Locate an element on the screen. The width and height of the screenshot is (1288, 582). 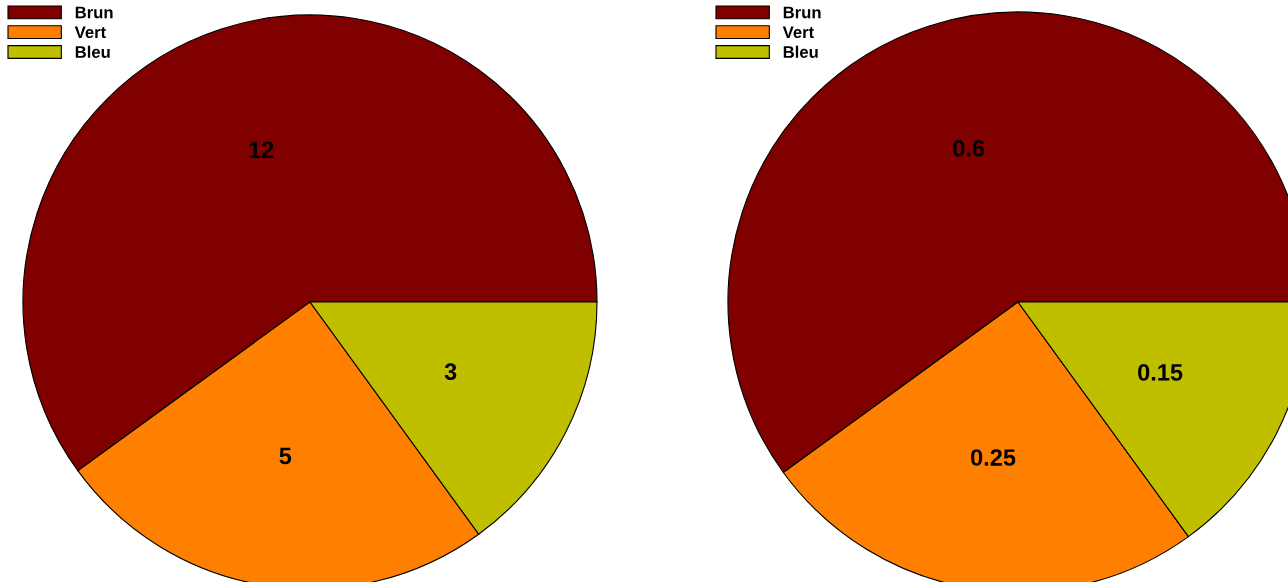
data-label: 0.15 is located at coordinates (1160, 372).